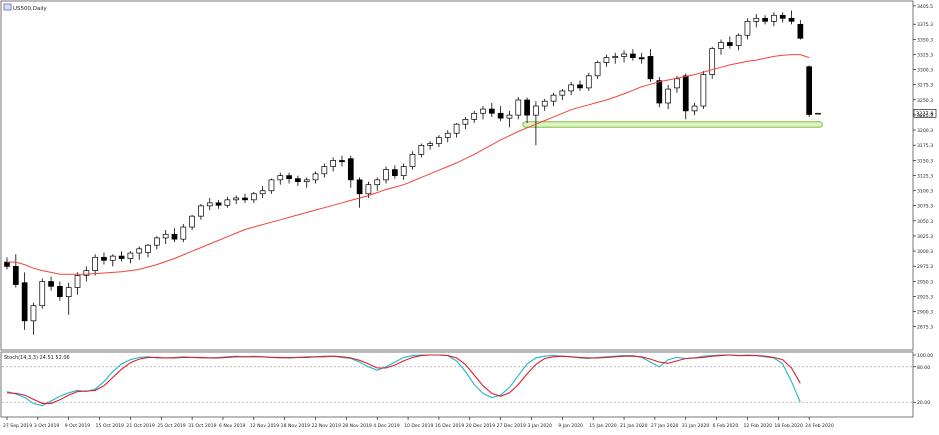 Image resolution: width=939 pixels, height=435 pixels. What do you see at coordinates (925, 176) in the screenshot?
I see `price-tick-label: 3125.3` at bounding box center [925, 176].